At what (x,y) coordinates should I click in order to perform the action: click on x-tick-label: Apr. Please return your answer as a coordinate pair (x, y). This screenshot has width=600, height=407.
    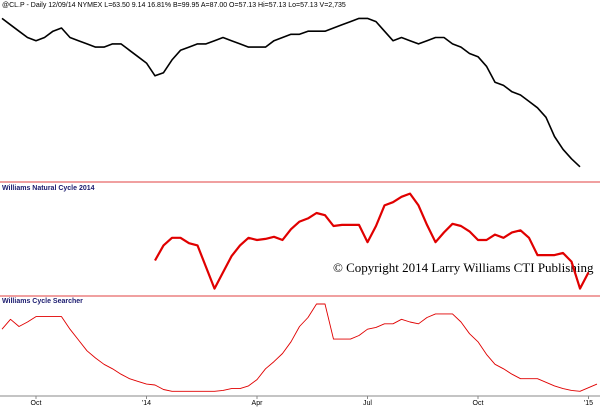
    Looking at the image, I should click on (258, 403).